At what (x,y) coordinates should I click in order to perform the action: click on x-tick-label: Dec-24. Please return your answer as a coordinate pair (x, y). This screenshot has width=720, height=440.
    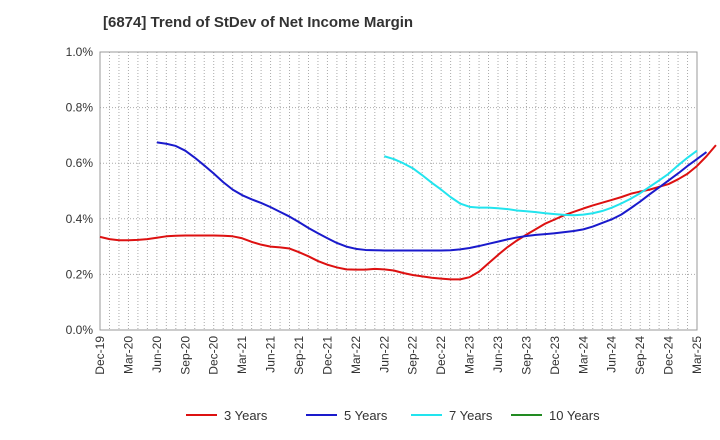
    Looking at the image, I should click on (669, 355).